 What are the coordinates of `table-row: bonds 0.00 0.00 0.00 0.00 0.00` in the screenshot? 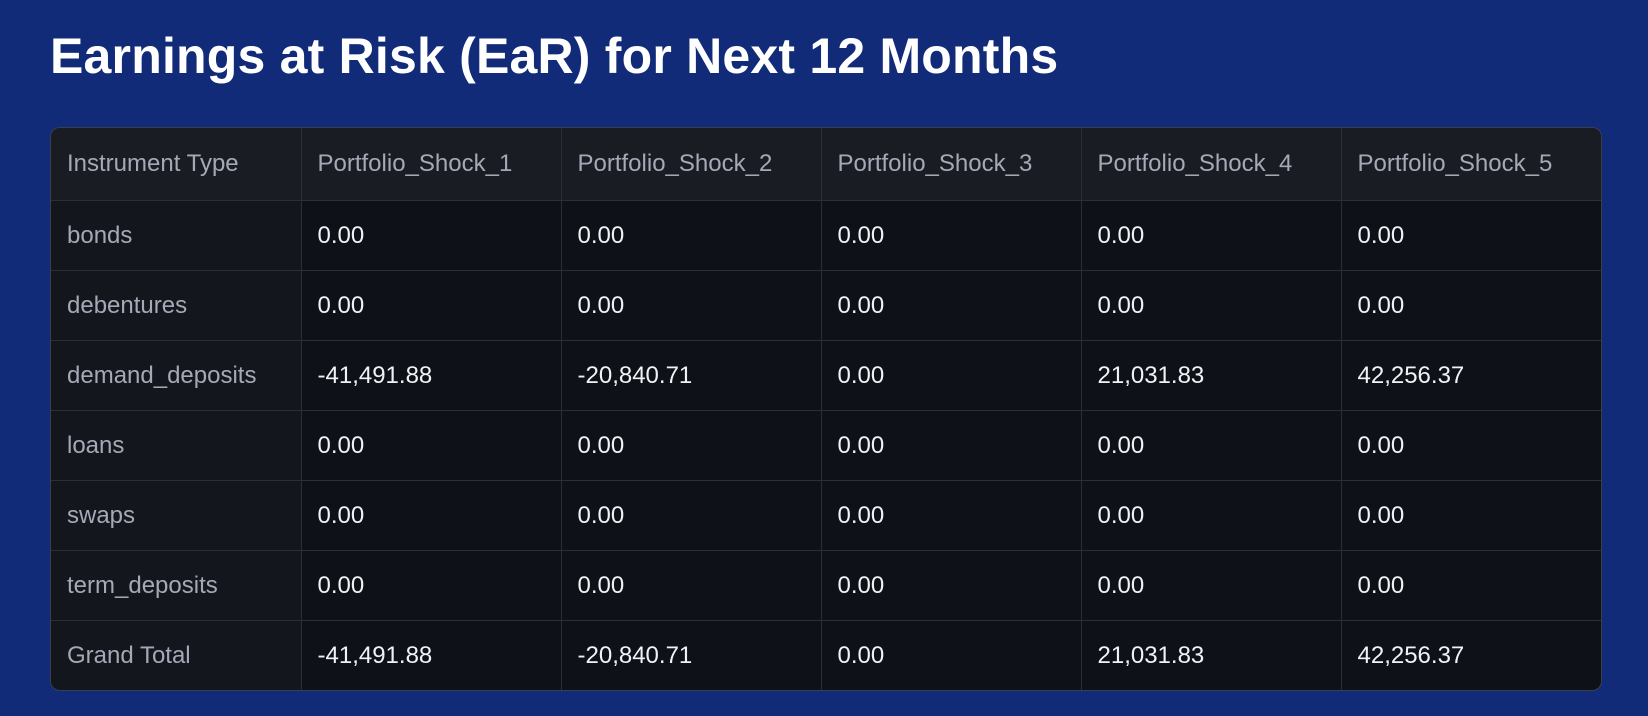 It's located at (826, 235).